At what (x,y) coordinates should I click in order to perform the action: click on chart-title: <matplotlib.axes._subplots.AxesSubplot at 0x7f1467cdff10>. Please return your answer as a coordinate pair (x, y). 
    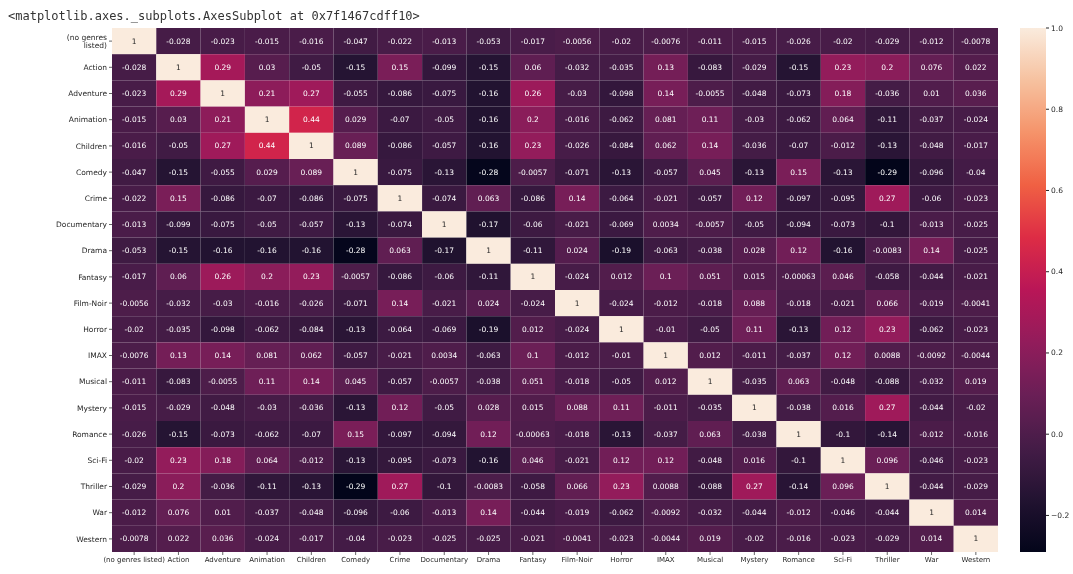
    Looking at the image, I should click on (214, 16).